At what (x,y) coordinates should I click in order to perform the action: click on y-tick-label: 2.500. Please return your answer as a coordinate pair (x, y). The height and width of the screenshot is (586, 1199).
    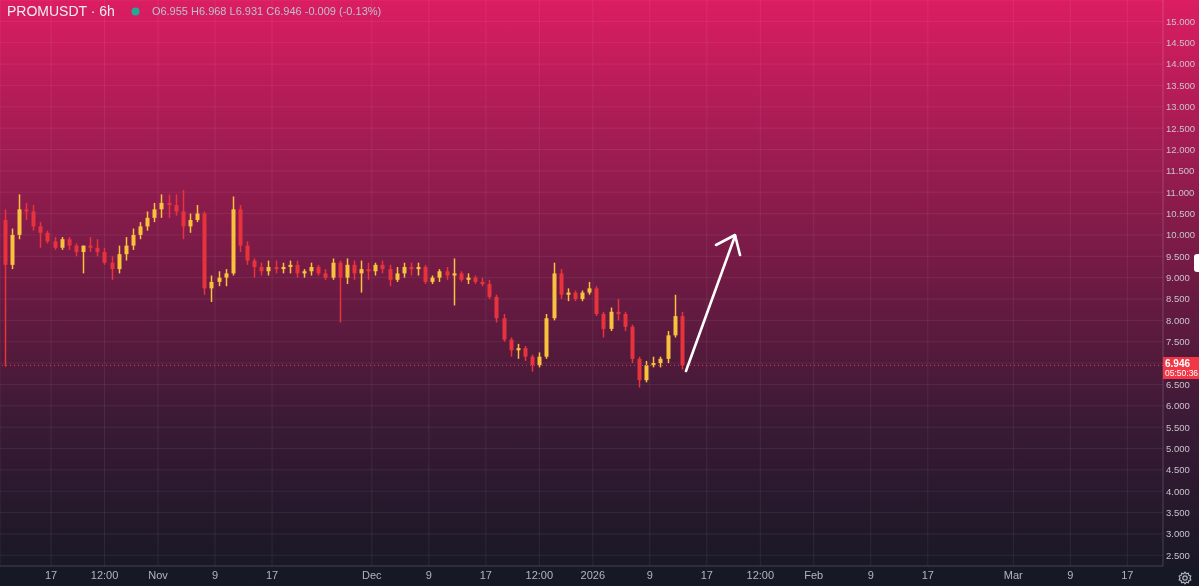
    Looking at the image, I should click on (1178, 555).